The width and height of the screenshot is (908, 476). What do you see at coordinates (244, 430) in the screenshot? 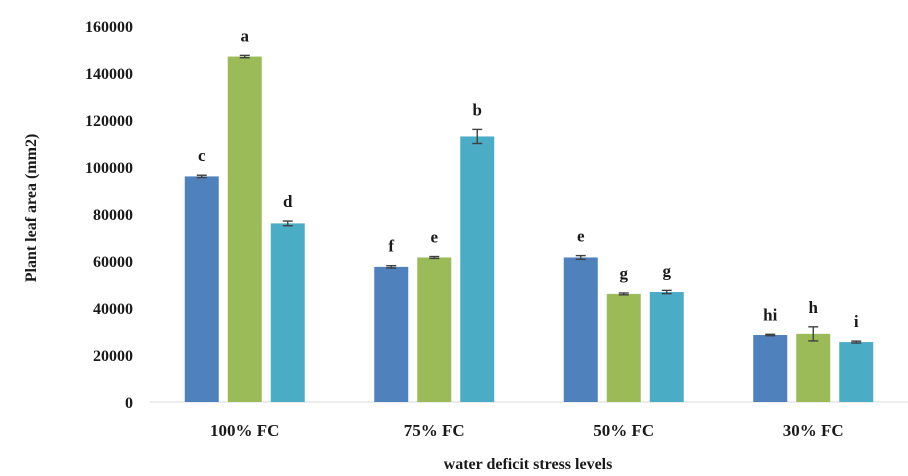
I see `x-tick-label: 100% FC` at bounding box center [244, 430].